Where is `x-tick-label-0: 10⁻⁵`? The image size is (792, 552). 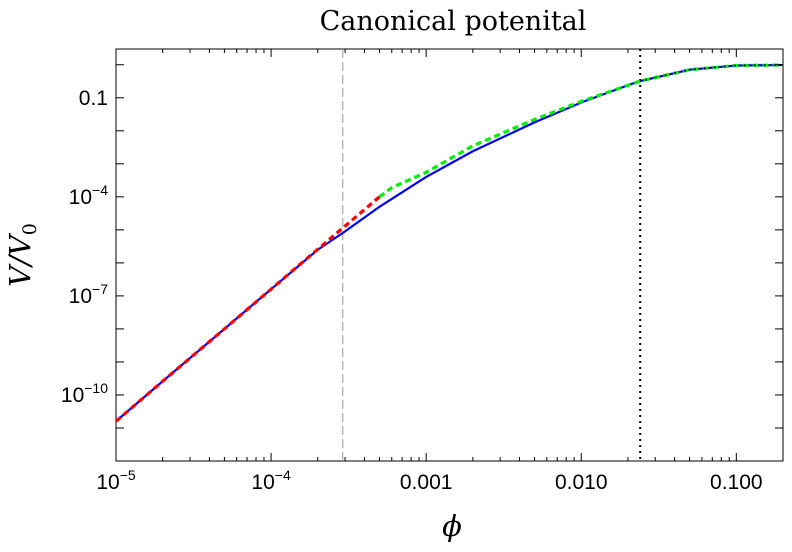
x-tick-label-0: 10⁻⁵ is located at coordinates (116, 480).